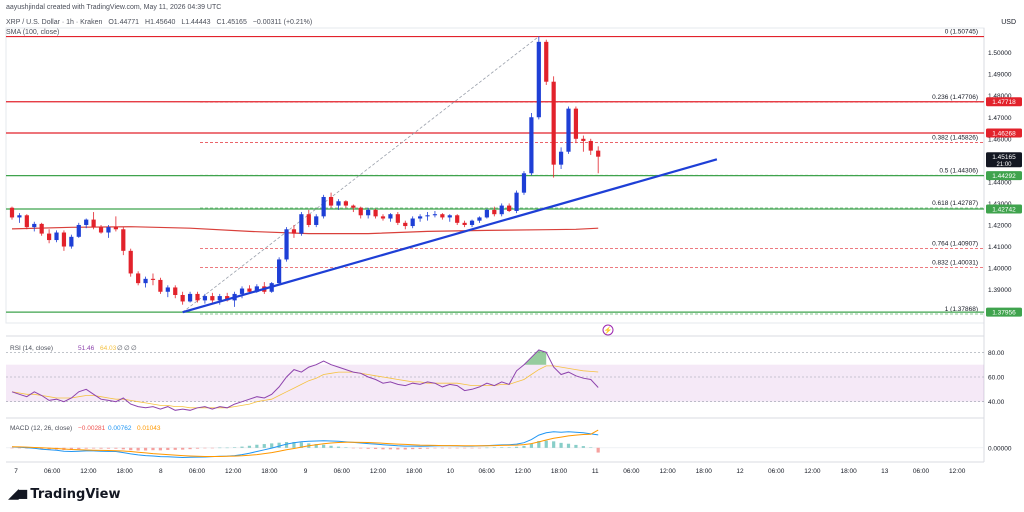  What do you see at coordinates (996, 402) in the screenshot?
I see `rsi-tick-label: 40.00` at bounding box center [996, 402].